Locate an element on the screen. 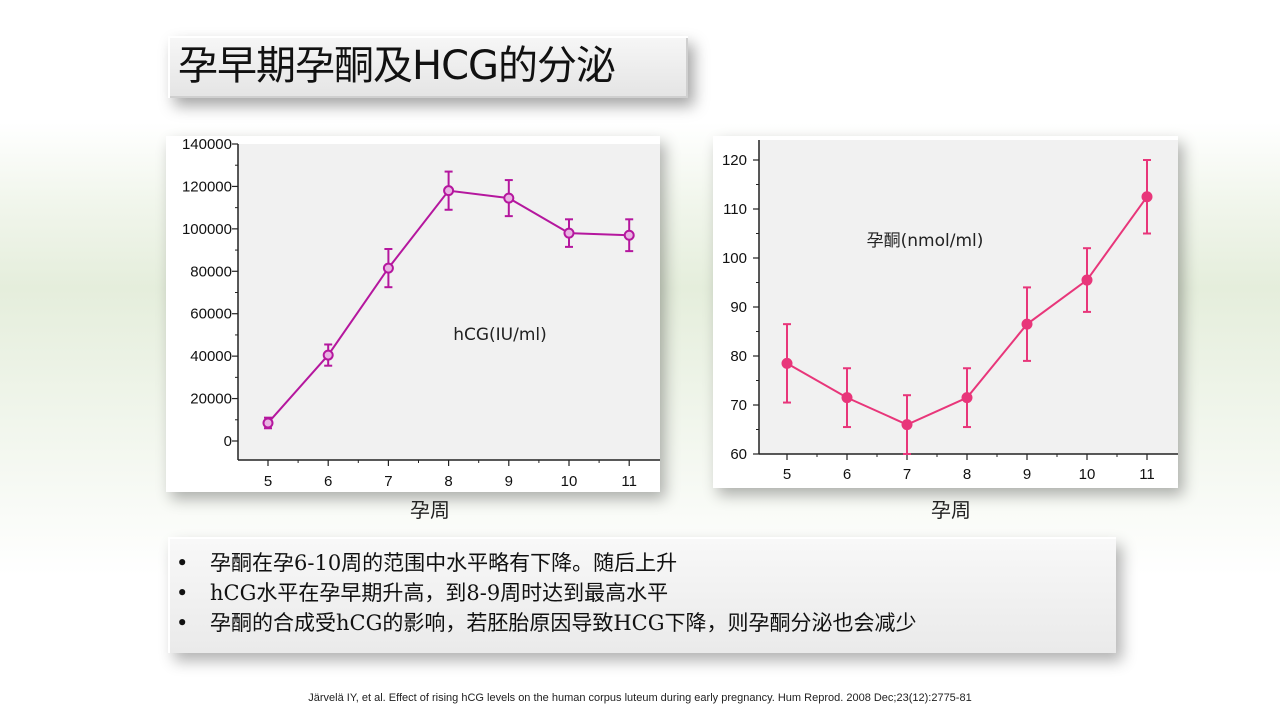 The image size is (1280, 720). y-tick-label: 20000 is located at coordinates (211, 399).